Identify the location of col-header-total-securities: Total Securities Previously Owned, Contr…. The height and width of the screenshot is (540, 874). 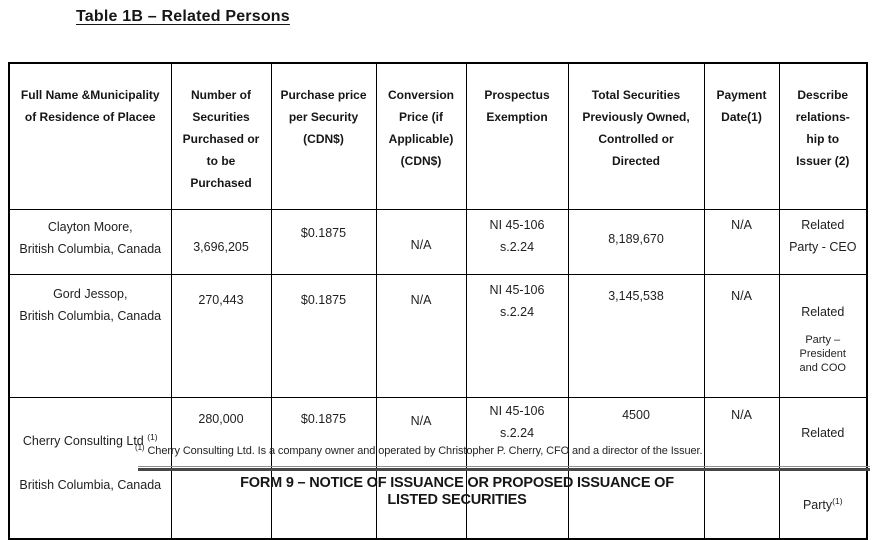
(636, 136).